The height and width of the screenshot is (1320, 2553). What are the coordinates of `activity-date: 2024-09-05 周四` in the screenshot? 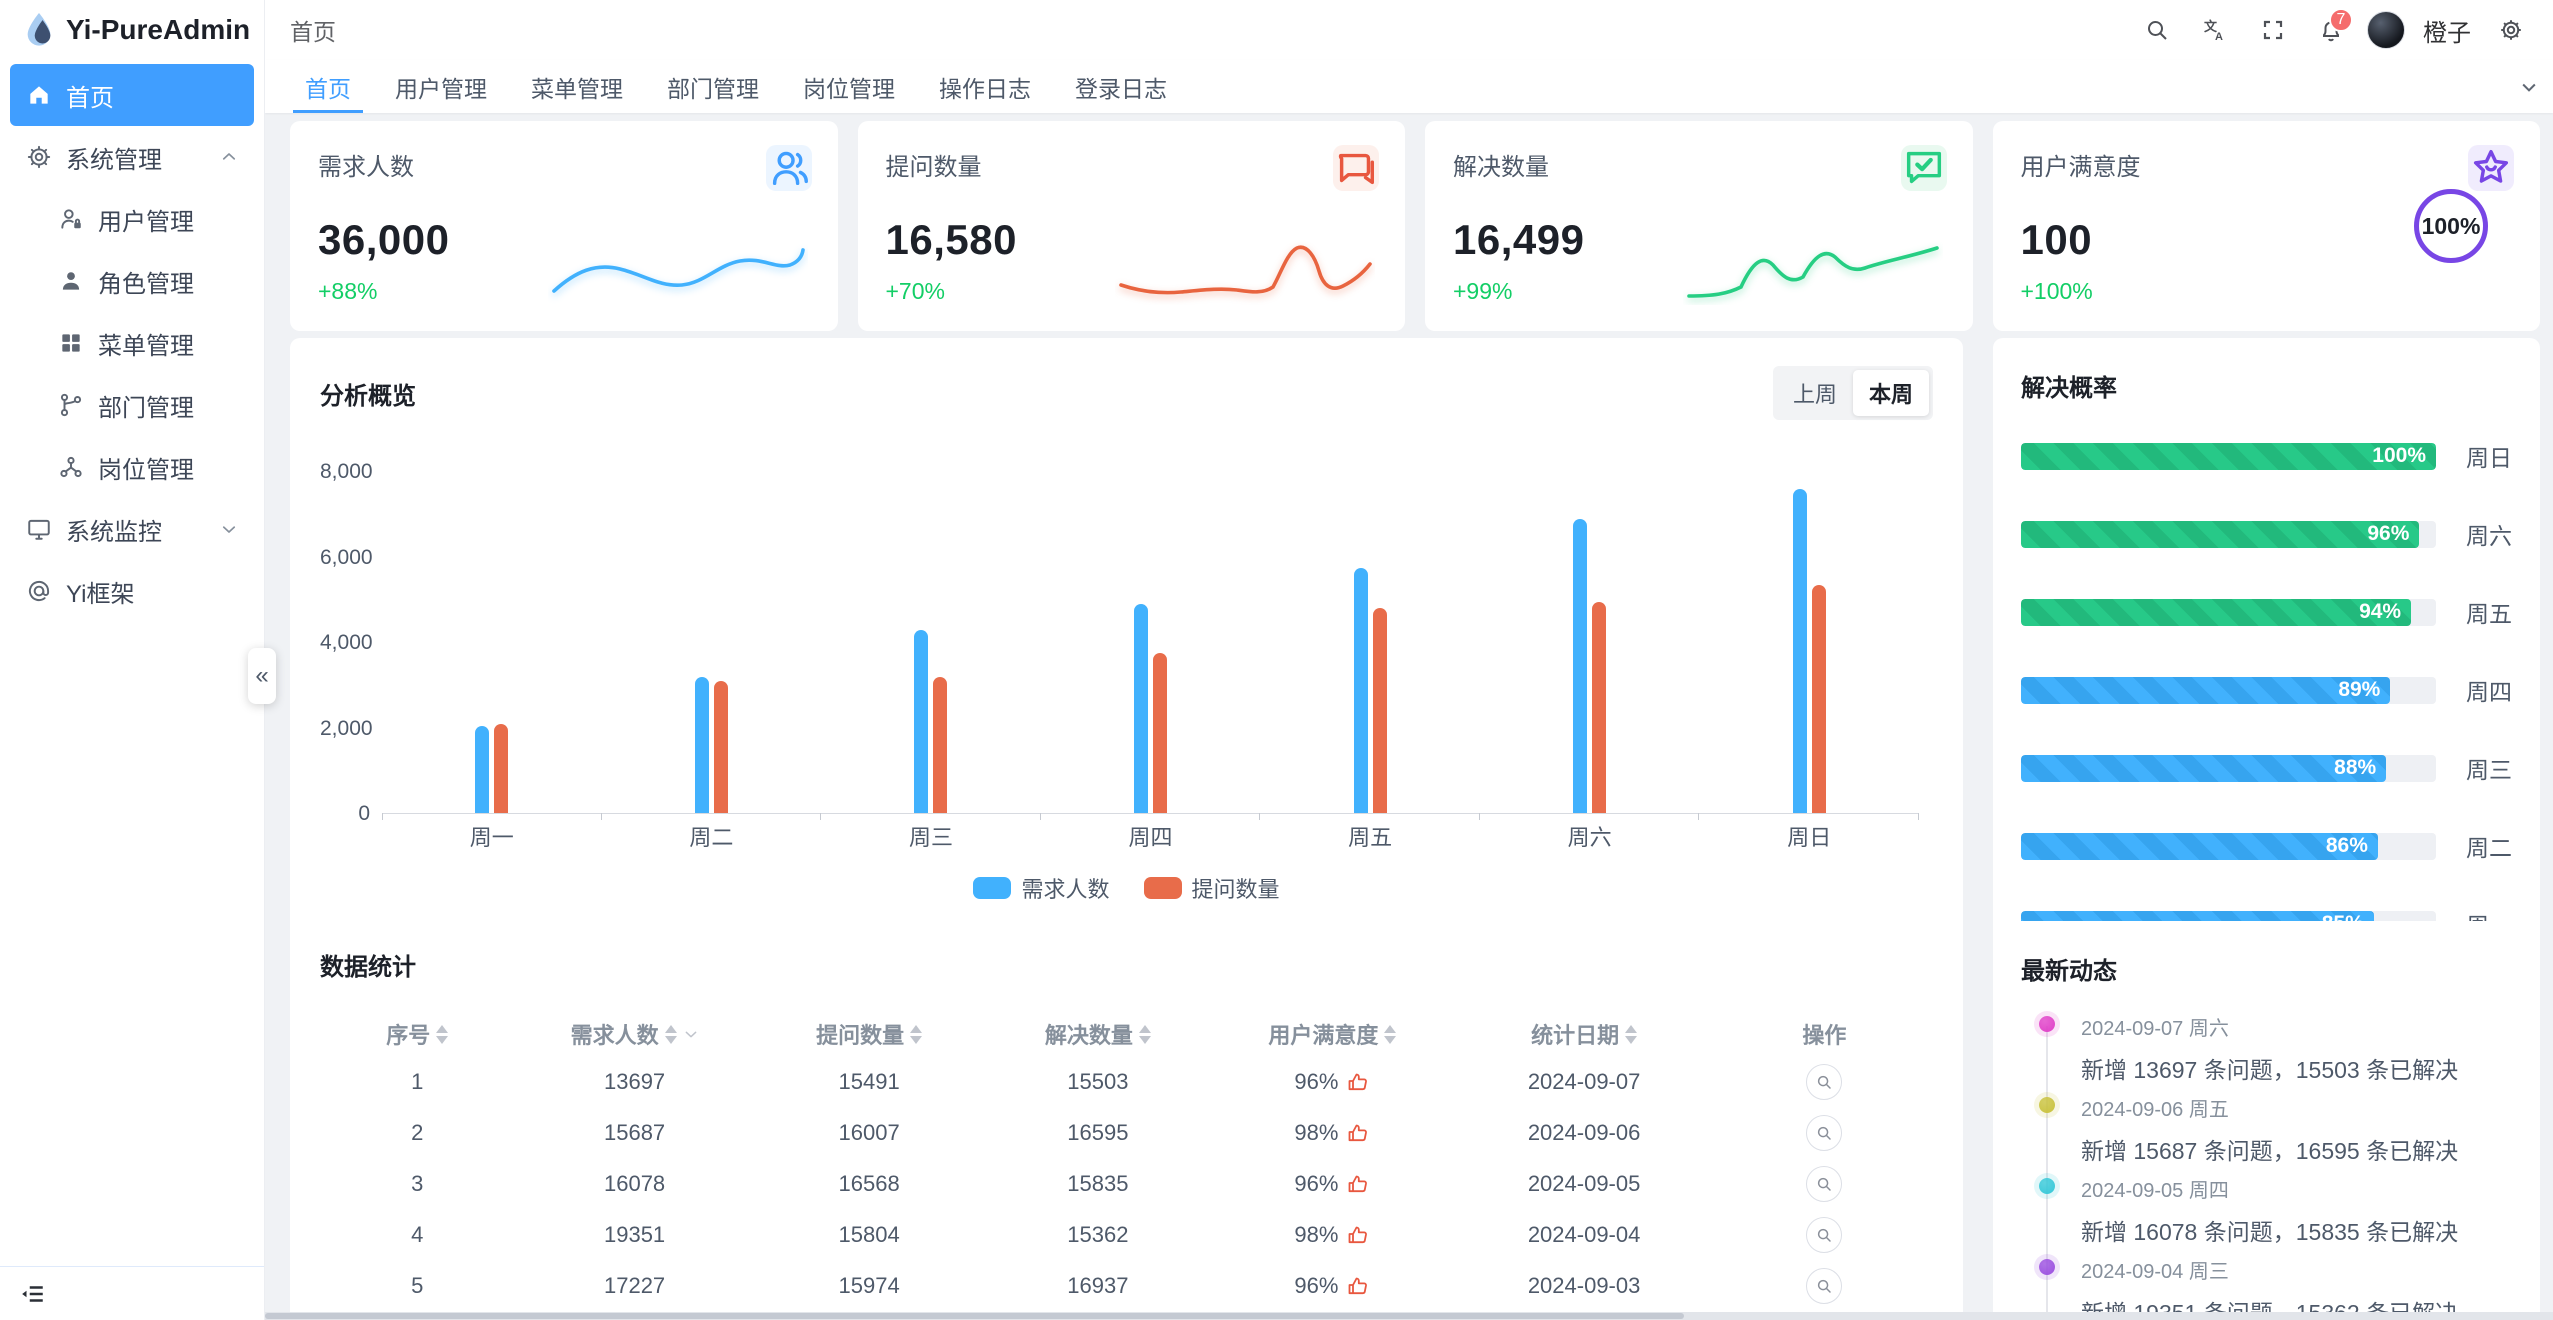 It's located at (2155, 1191).